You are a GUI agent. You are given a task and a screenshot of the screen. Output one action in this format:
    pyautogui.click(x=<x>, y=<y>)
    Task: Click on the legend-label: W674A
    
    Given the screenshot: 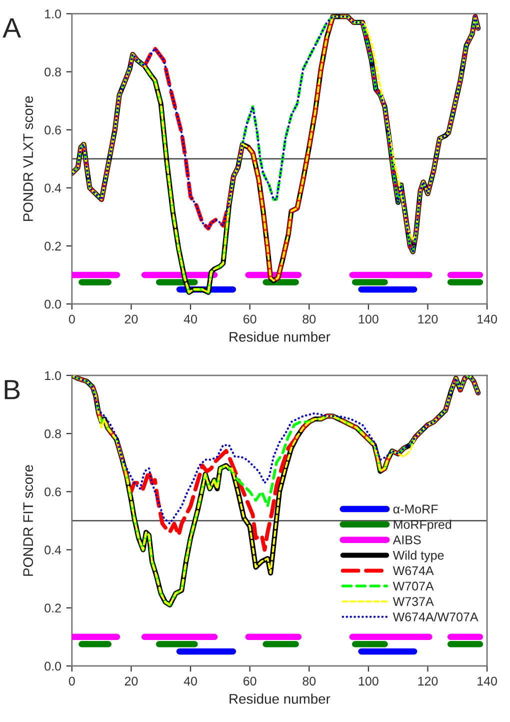 What is the action you would take?
    pyautogui.click(x=413, y=571)
    